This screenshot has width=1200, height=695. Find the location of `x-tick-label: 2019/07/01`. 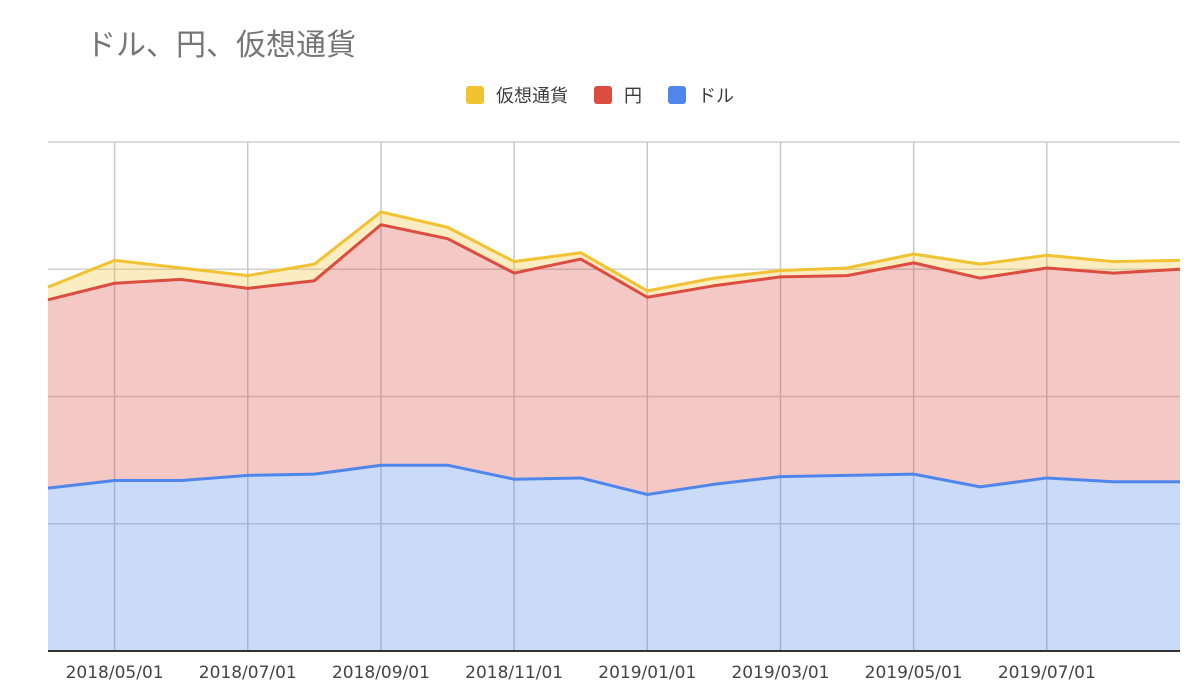

x-tick-label: 2019/07/01 is located at coordinates (1047, 673).